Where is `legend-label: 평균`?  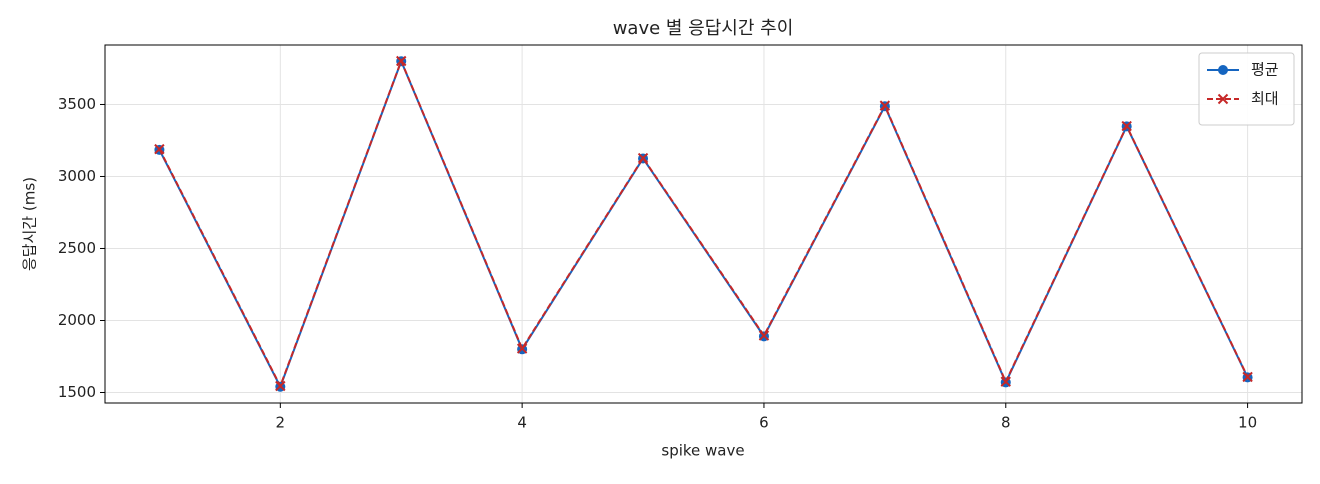 legend-label: 평균 is located at coordinates (1265, 70).